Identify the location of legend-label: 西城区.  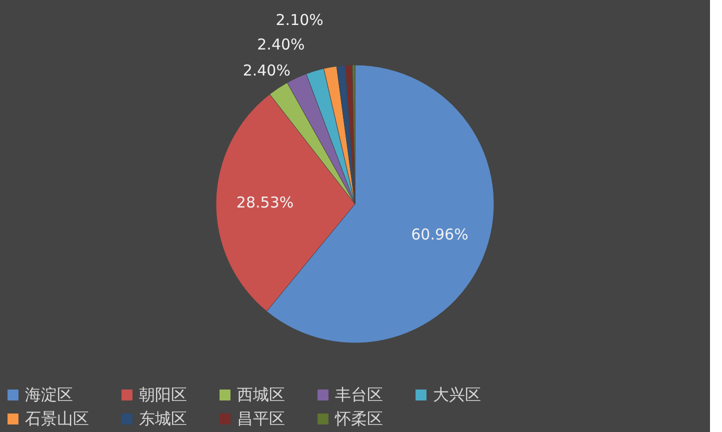
(261, 394).